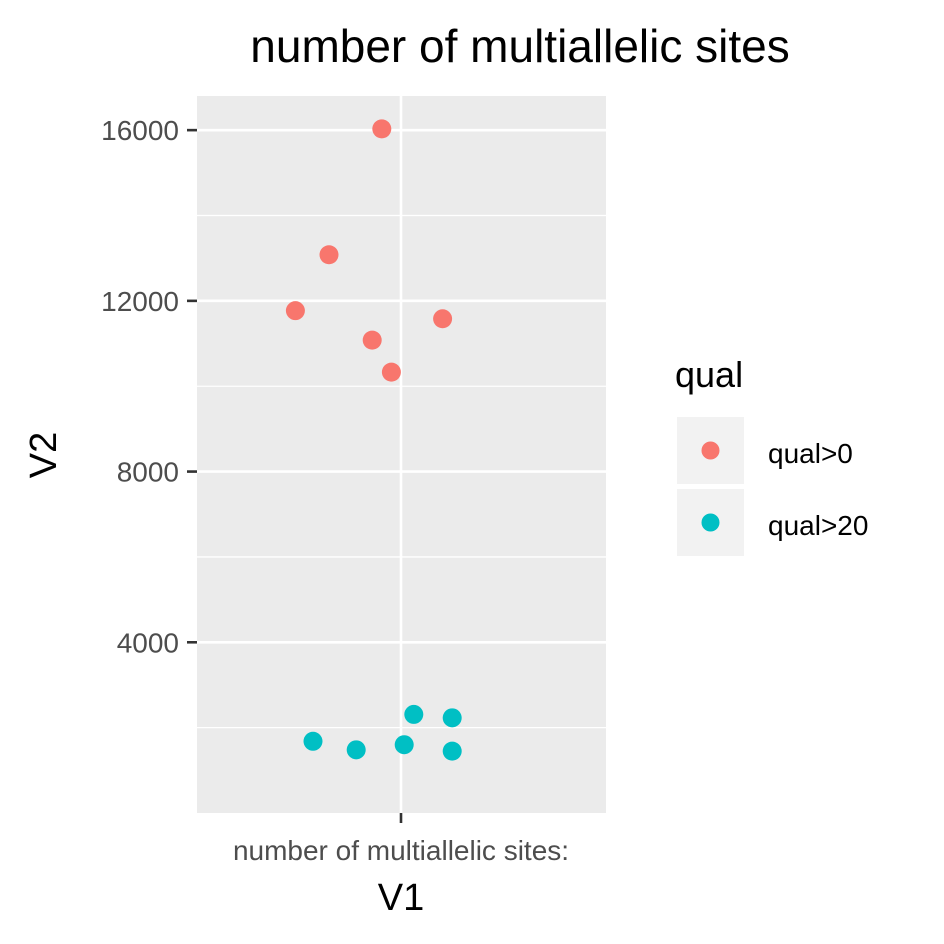 The height and width of the screenshot is (944, 944). I want to click on y-tick-label: 12000, so click(140, 301).